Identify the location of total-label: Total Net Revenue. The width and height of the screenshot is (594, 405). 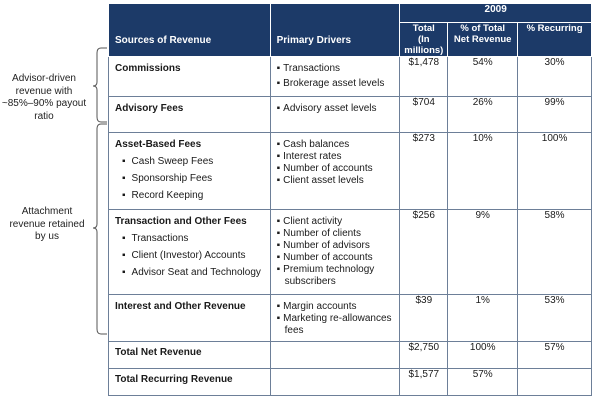
(158, 352).